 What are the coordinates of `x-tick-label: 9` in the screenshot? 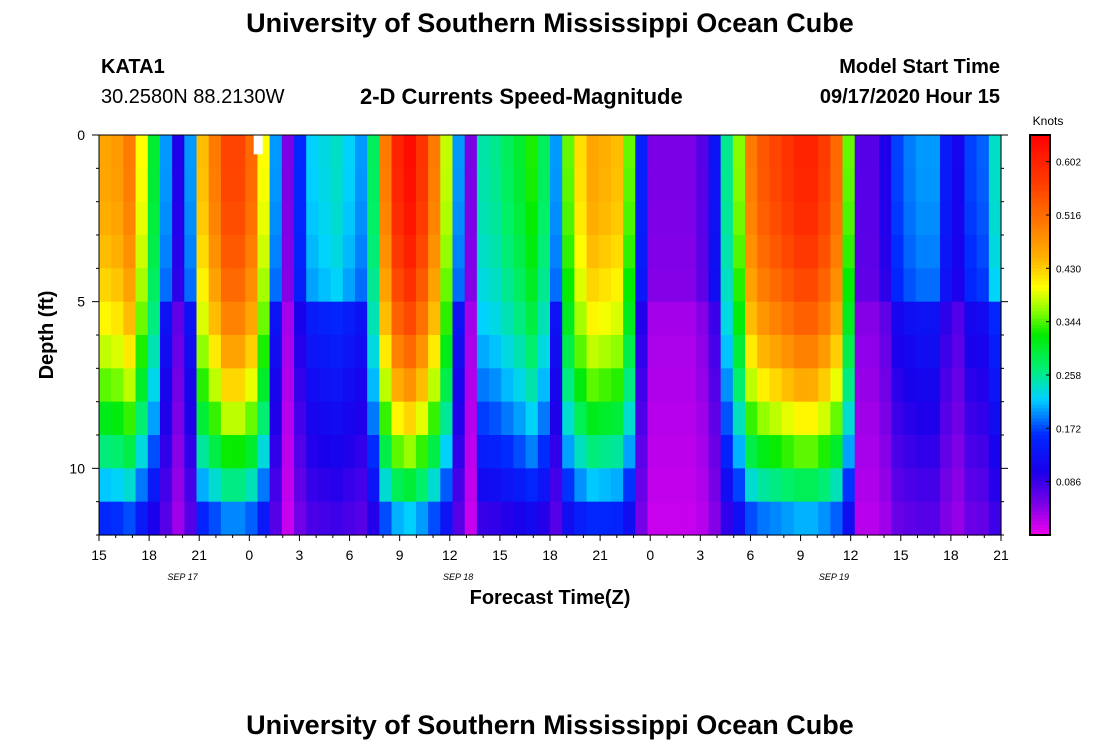 It's located at (801, 555).